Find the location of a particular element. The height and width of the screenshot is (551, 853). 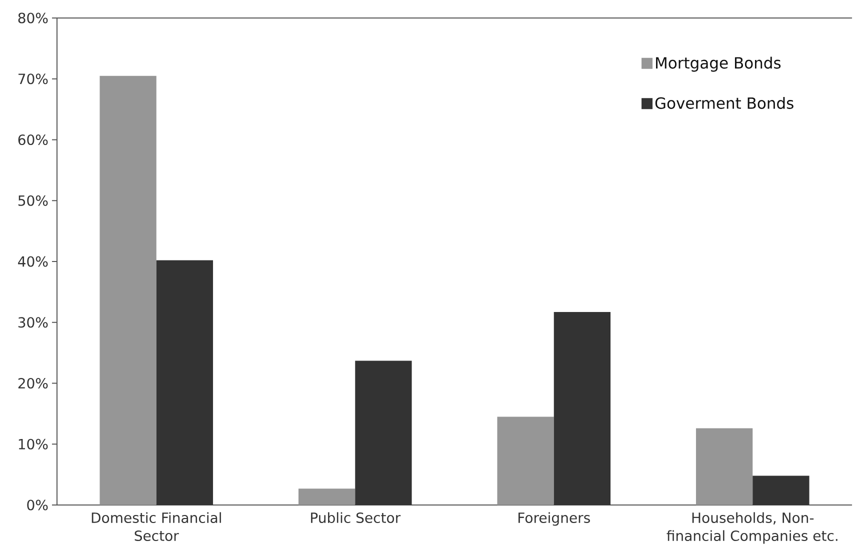

x-tick-label: Domestic Financial Sector is located at coordinates (156, 527).